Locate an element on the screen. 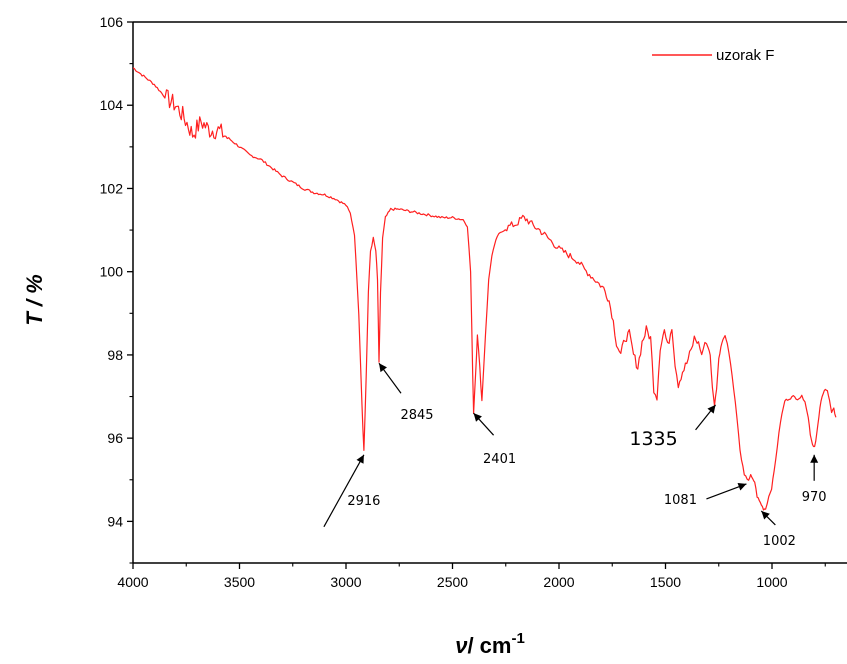 This screenshot has width=847, height=664. x-tick-label: 2500 is located at coordinates (452, 582).